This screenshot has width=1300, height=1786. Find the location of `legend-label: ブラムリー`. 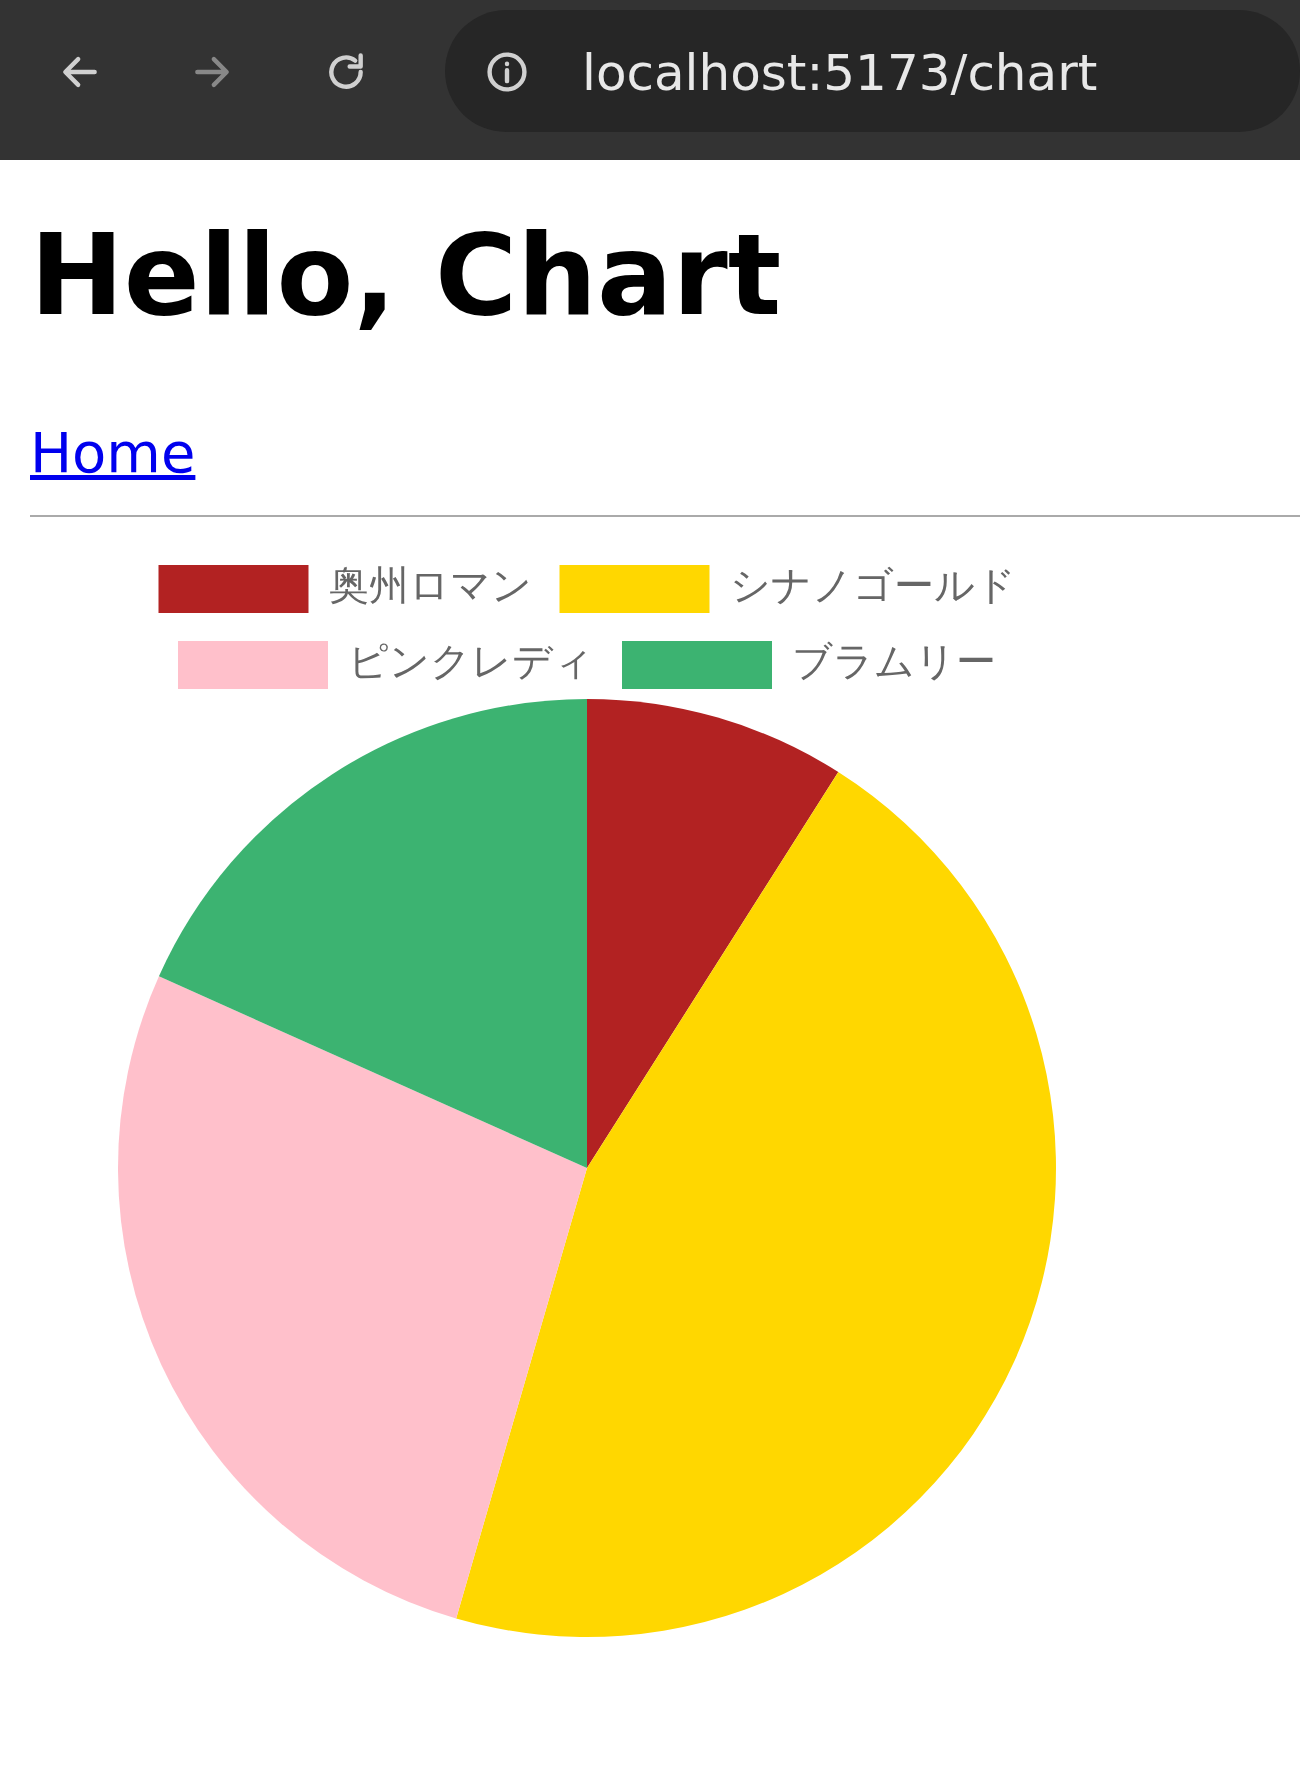

legend-label: ブラムリー is located at coordinates (894, 661).